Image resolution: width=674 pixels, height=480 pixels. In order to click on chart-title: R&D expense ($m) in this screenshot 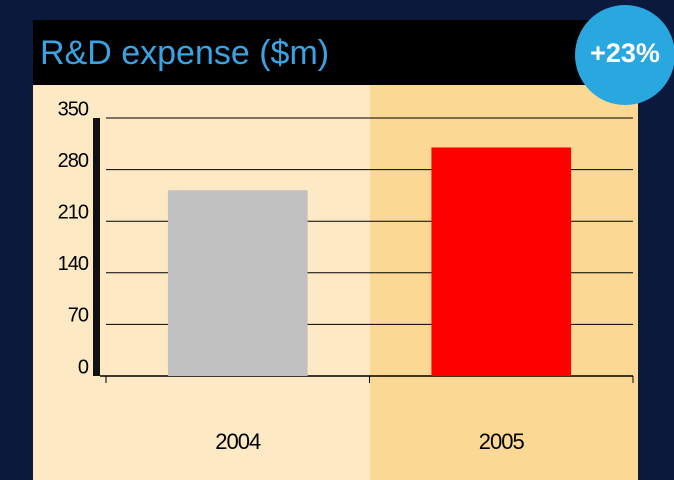, I will do `click(184, 53)`.